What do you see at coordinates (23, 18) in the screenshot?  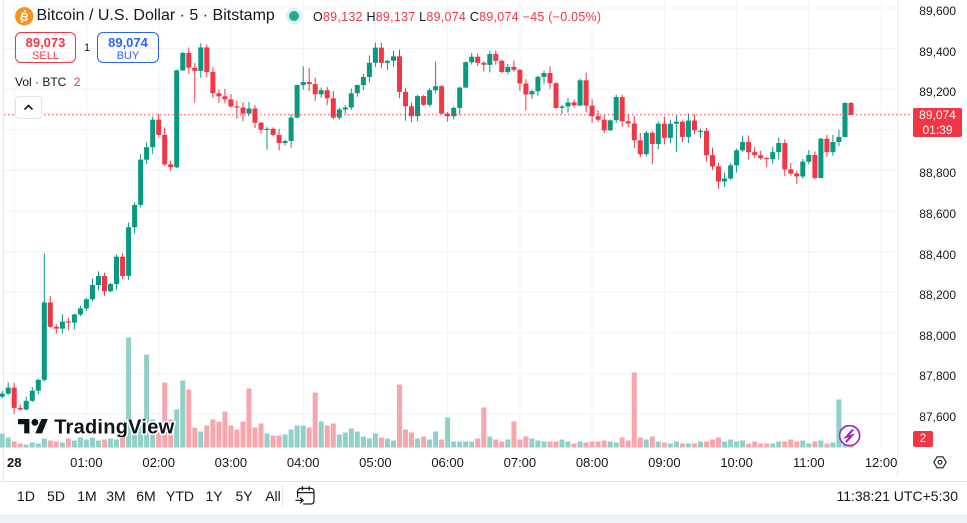 I see `svg-text: B` at bounding box center [23, 18].